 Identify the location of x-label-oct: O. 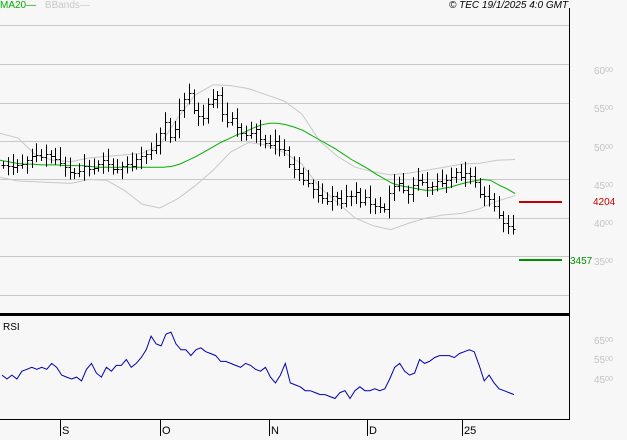
(166, 431).